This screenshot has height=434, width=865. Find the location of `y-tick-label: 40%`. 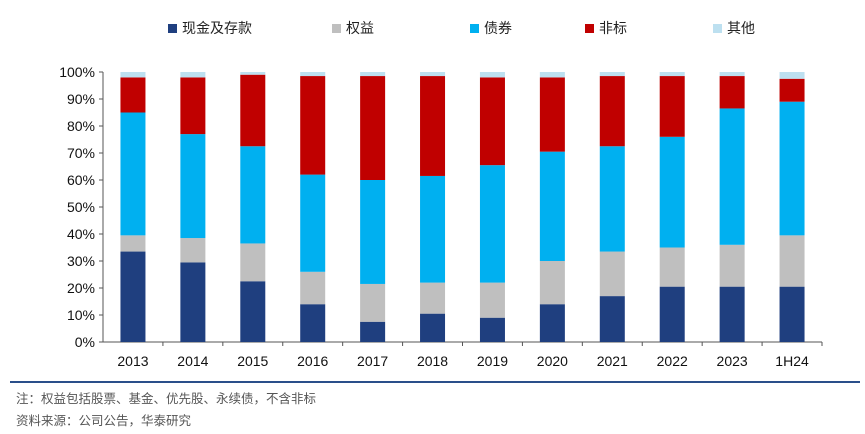

y-tick-label: 40% is located at coordinates (81, 234).